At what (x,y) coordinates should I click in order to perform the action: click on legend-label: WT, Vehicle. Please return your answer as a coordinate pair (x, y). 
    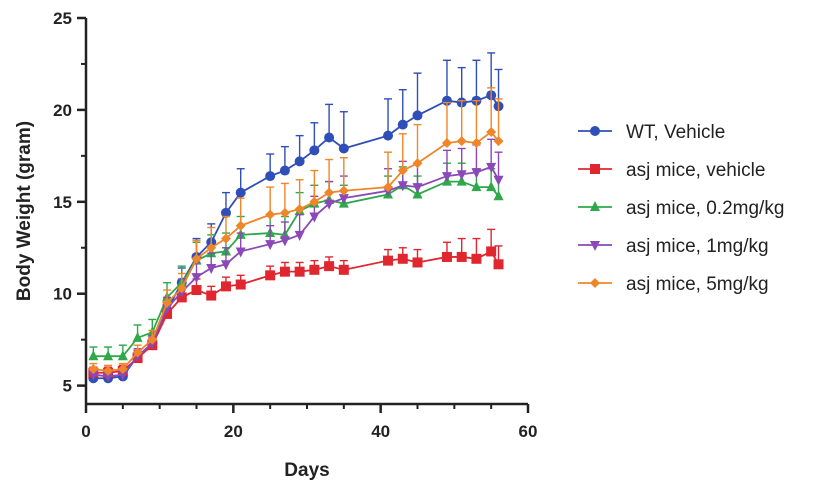
    Looking at the image, I should click on (675, 132).